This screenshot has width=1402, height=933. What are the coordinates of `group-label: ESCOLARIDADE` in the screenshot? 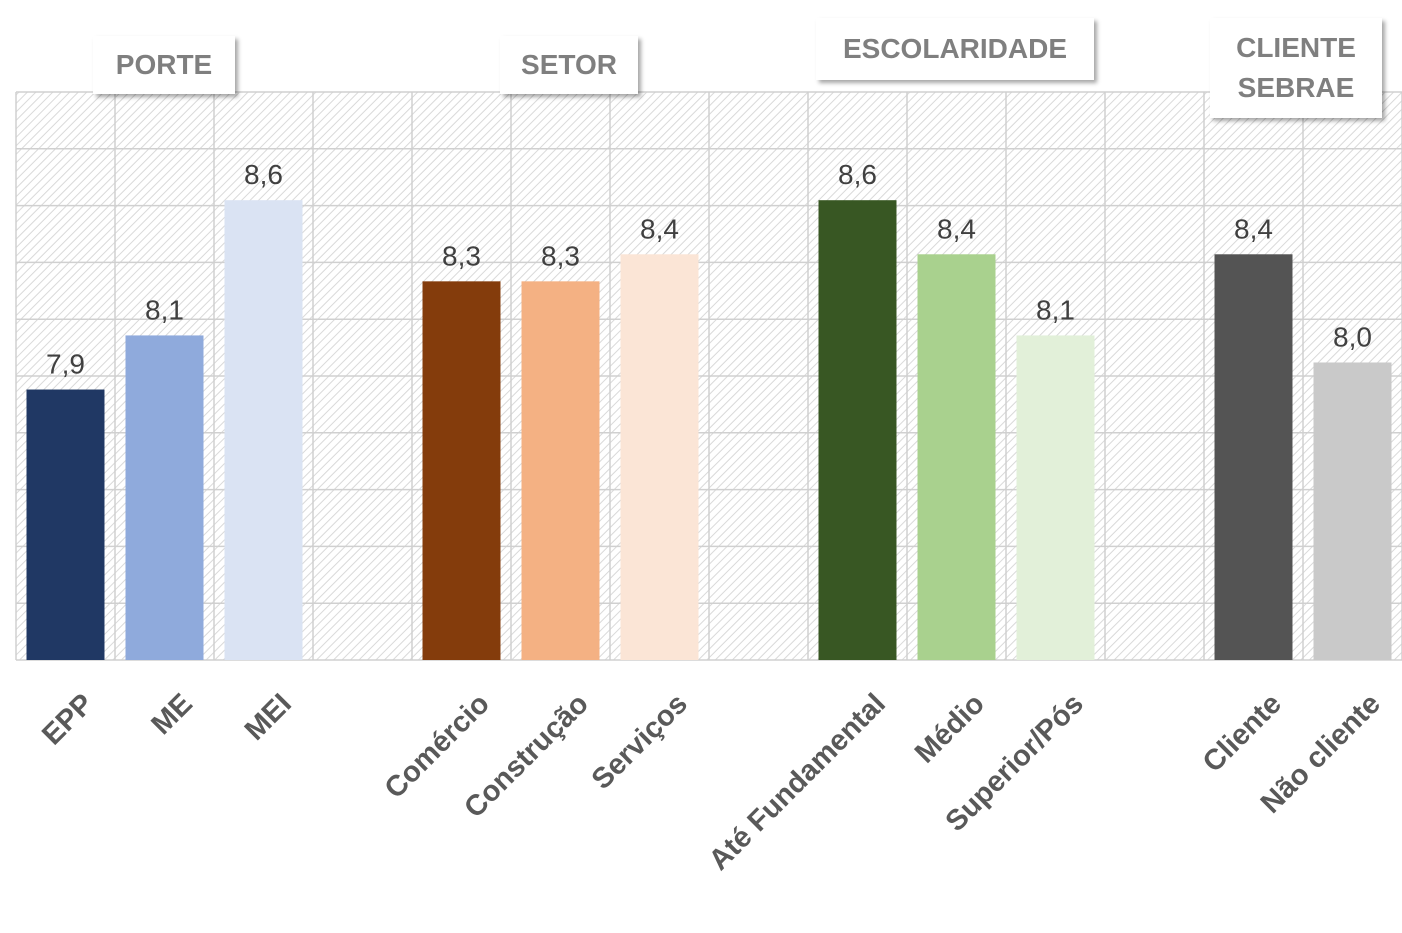 It's located at (955, 49).